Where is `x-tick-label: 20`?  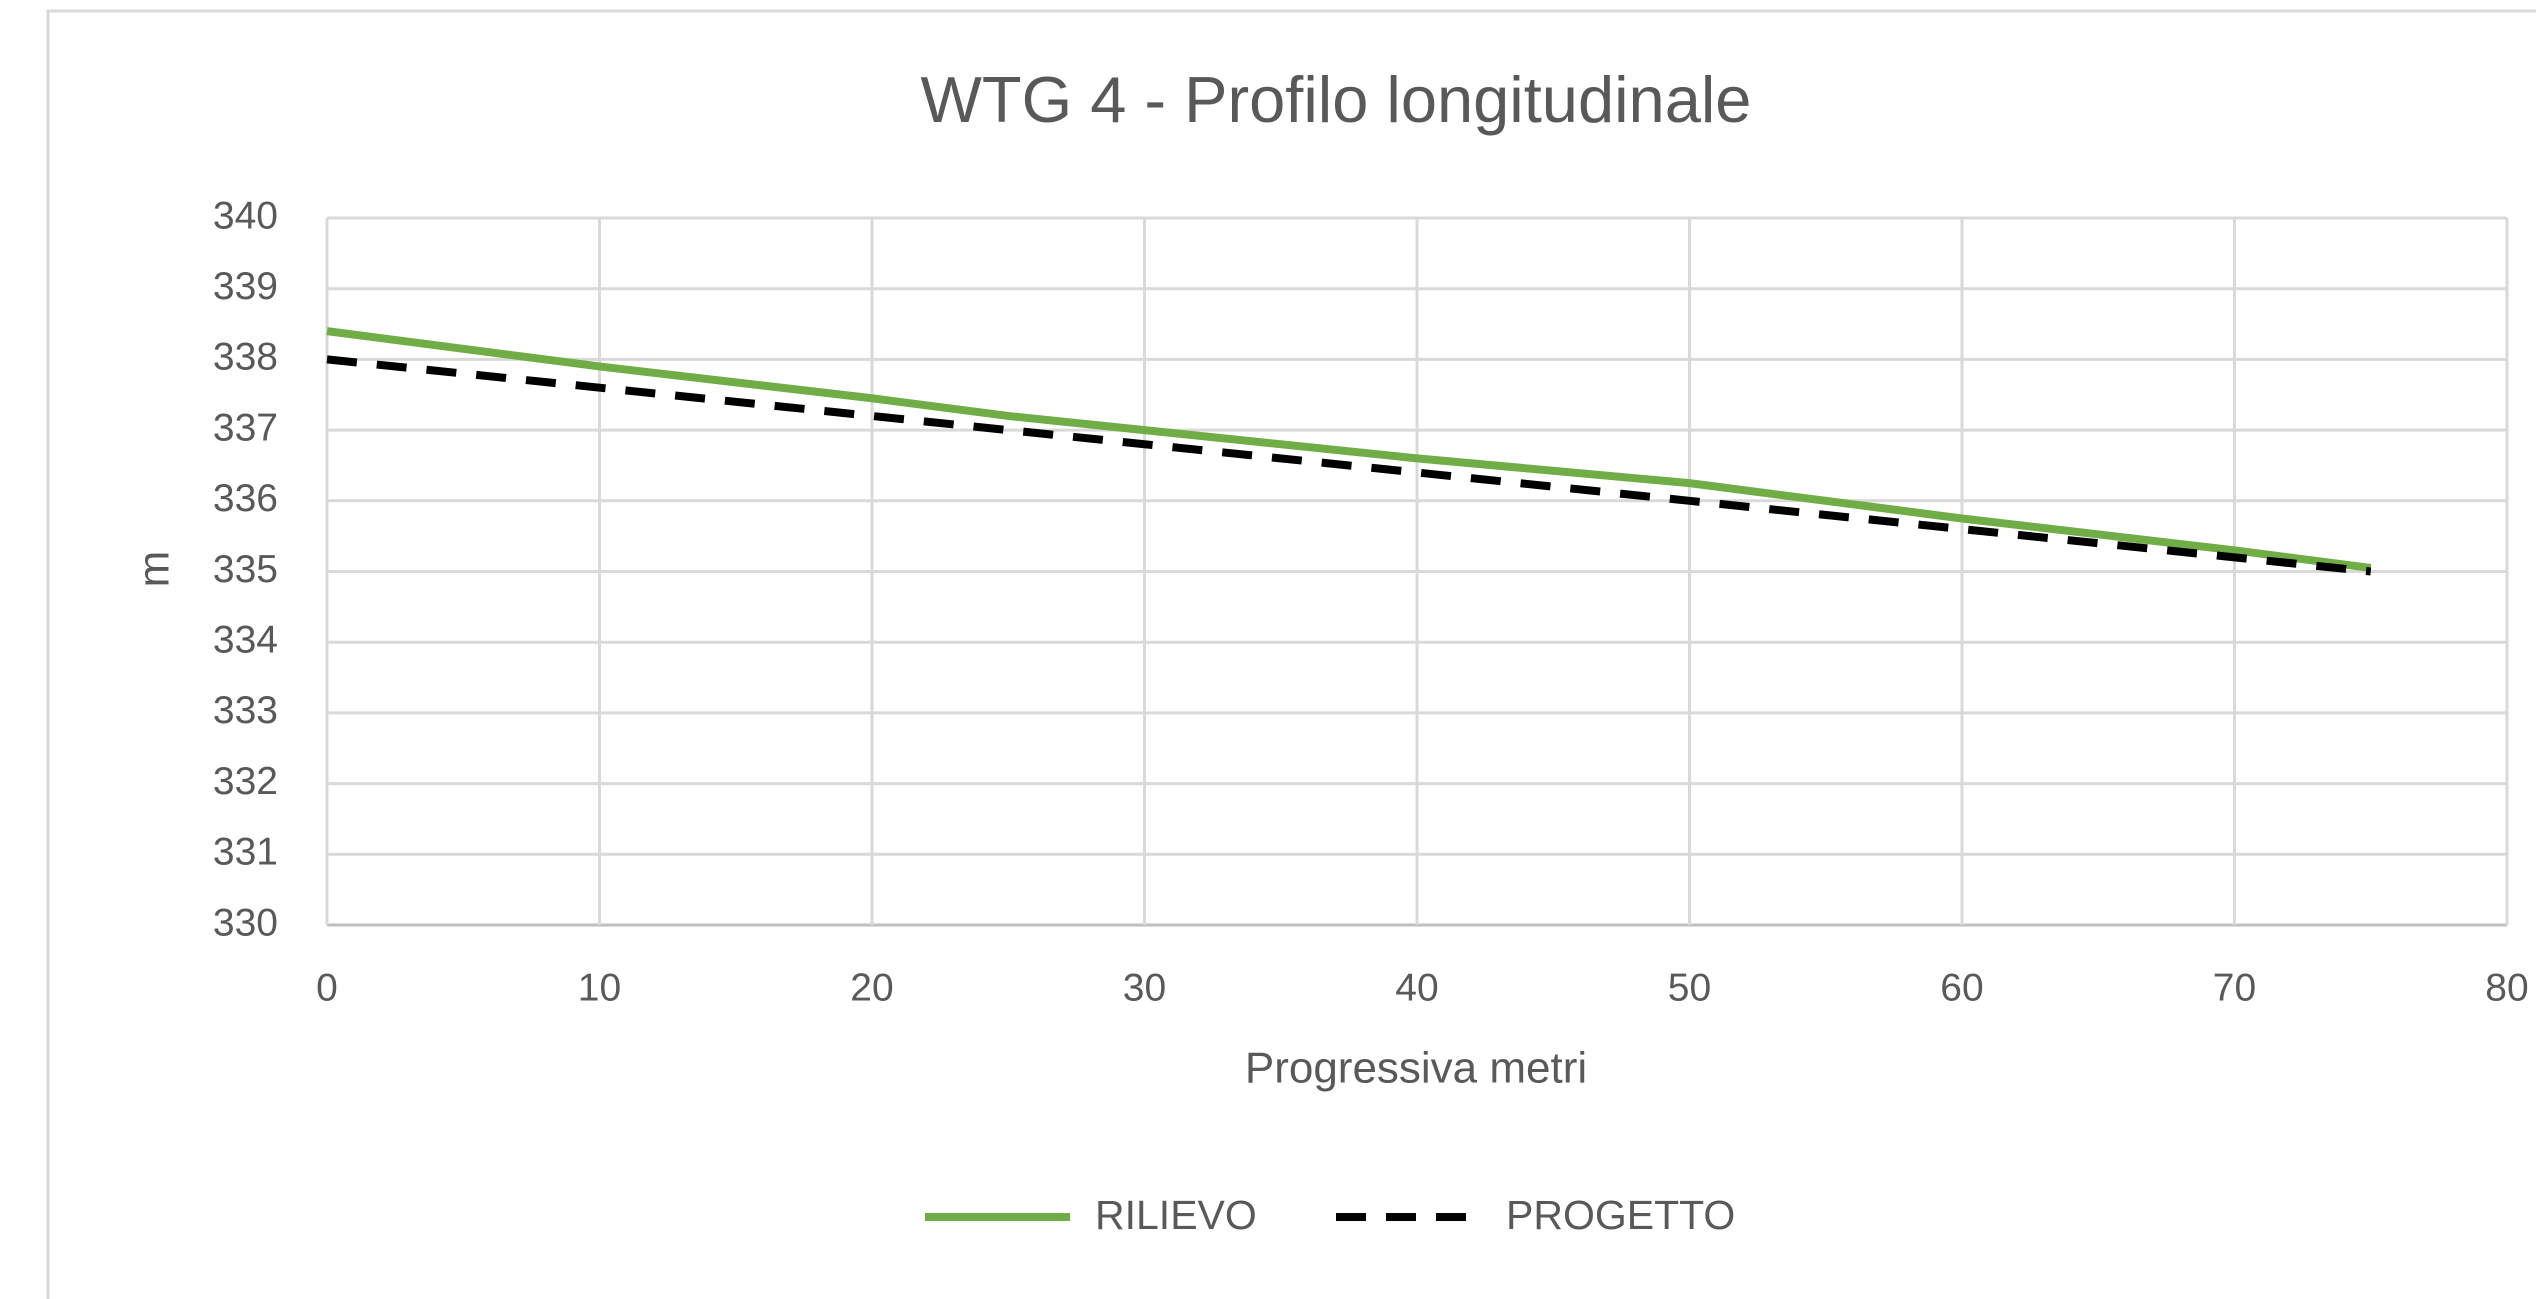
x-tick-label: 20 is located at coordinates (871, 987).